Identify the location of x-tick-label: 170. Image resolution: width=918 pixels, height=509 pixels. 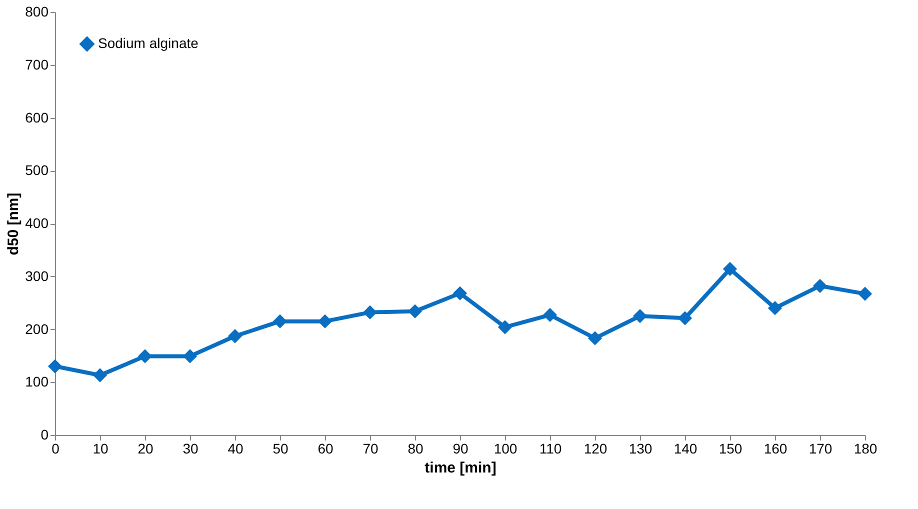
(820, 448).